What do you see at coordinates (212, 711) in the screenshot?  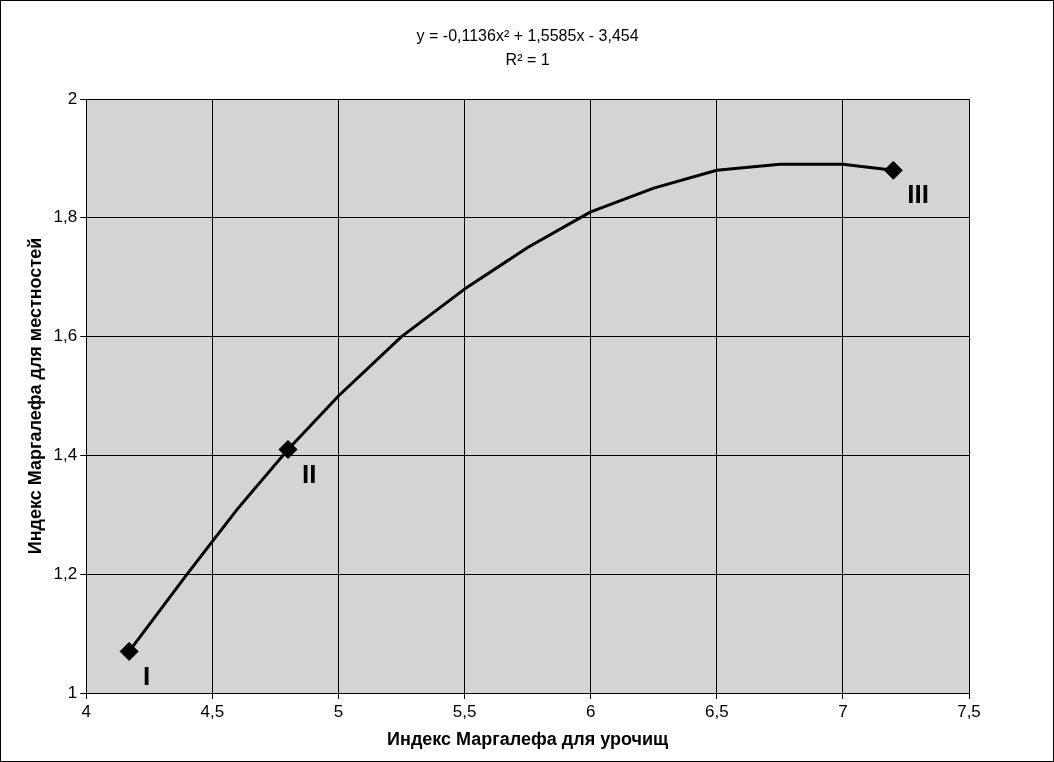 I see `x-tick-label: 4,5` at bounding box center [212, 711].